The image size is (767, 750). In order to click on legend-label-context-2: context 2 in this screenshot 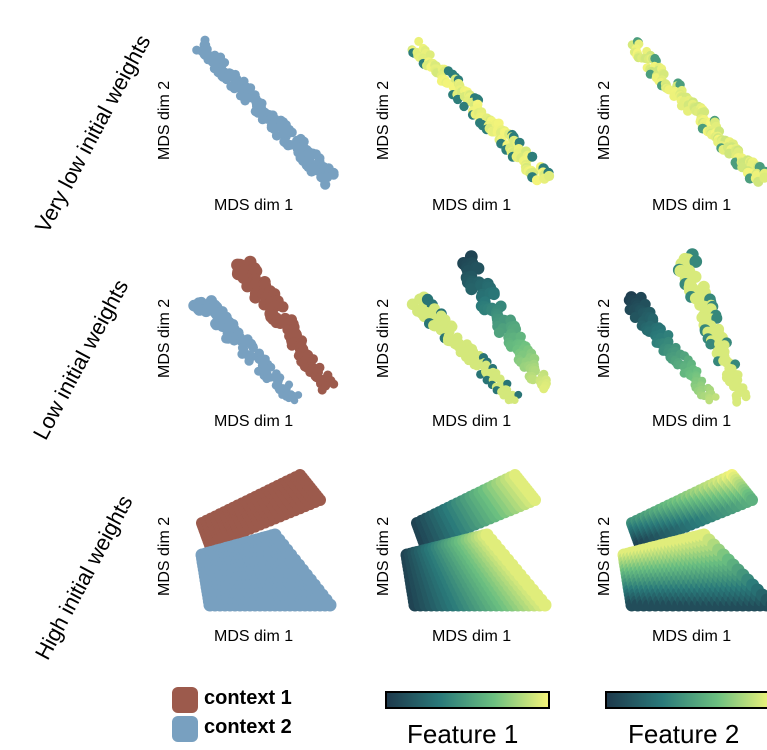, I will do `click(248, 727)`.